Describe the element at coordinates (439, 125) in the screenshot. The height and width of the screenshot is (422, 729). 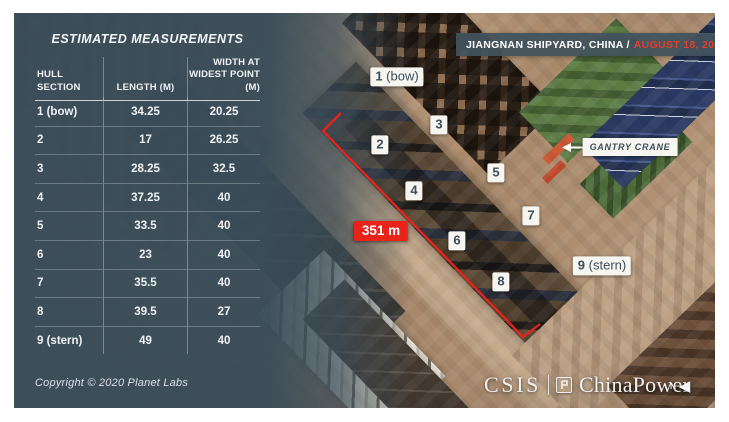
I see `hull-section-marker: 3` at that location.